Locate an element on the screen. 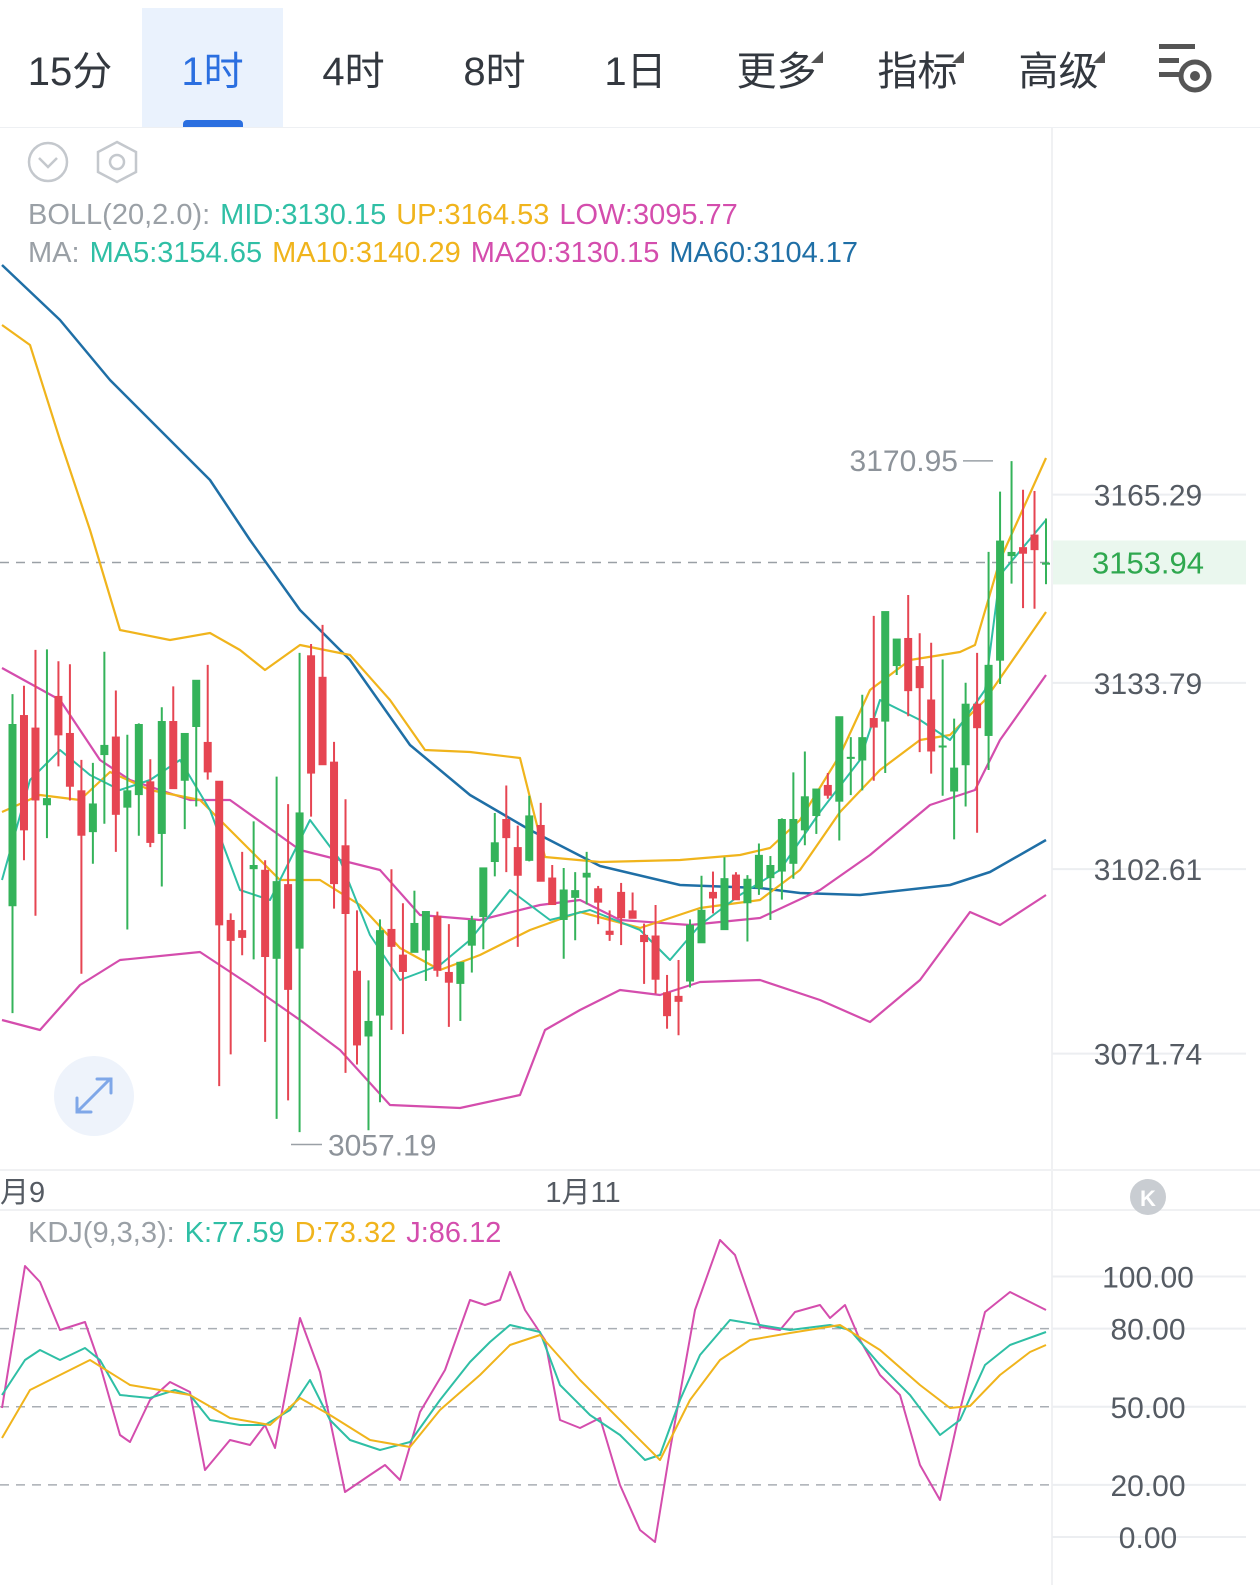 The height and width of the screenshot is (1585, 1260). boll-low-value: LOW:3095.77 is located at coordinates (648, 215).